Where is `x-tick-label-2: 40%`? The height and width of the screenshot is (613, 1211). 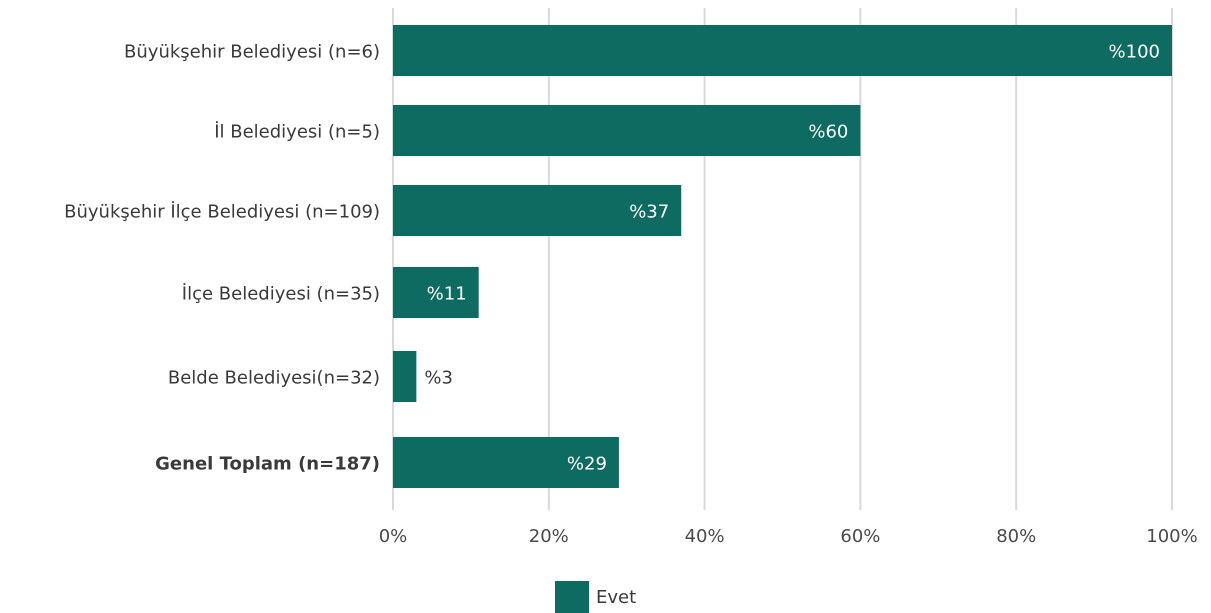 x-tick-label-2: 40% is located at coordinates (705, 536).